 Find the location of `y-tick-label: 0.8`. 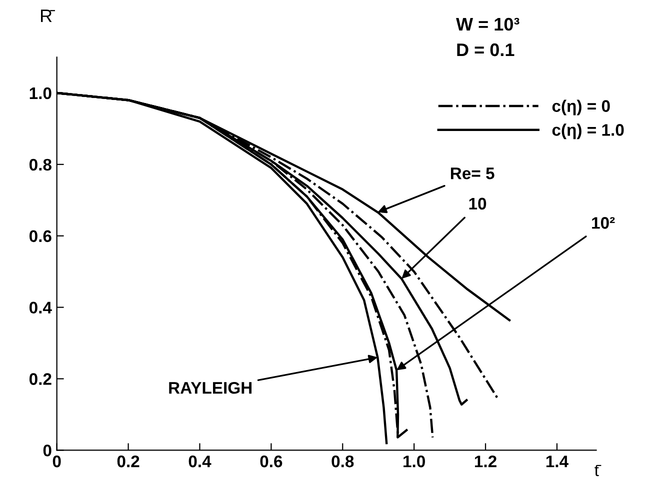

y-tick-label: 0.8 is located at coordinates (40, 164).